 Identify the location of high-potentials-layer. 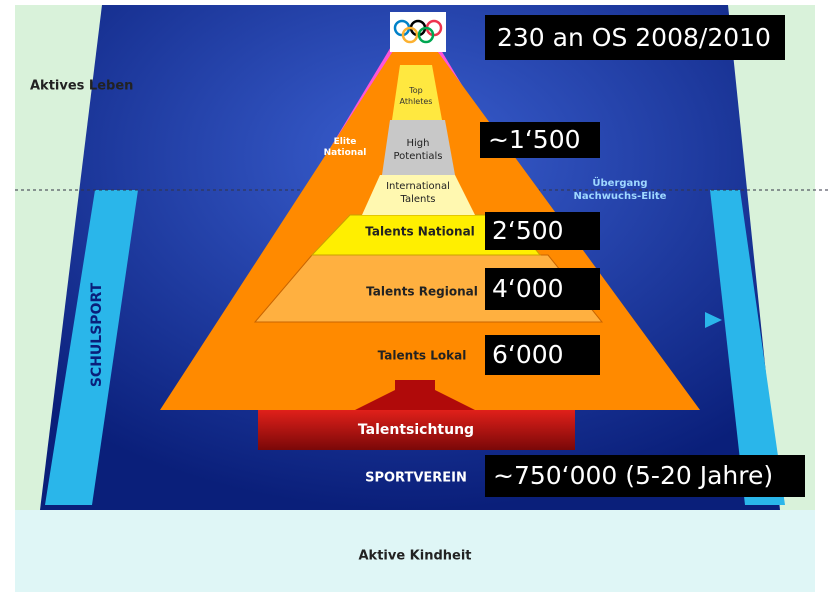
(418, 147).